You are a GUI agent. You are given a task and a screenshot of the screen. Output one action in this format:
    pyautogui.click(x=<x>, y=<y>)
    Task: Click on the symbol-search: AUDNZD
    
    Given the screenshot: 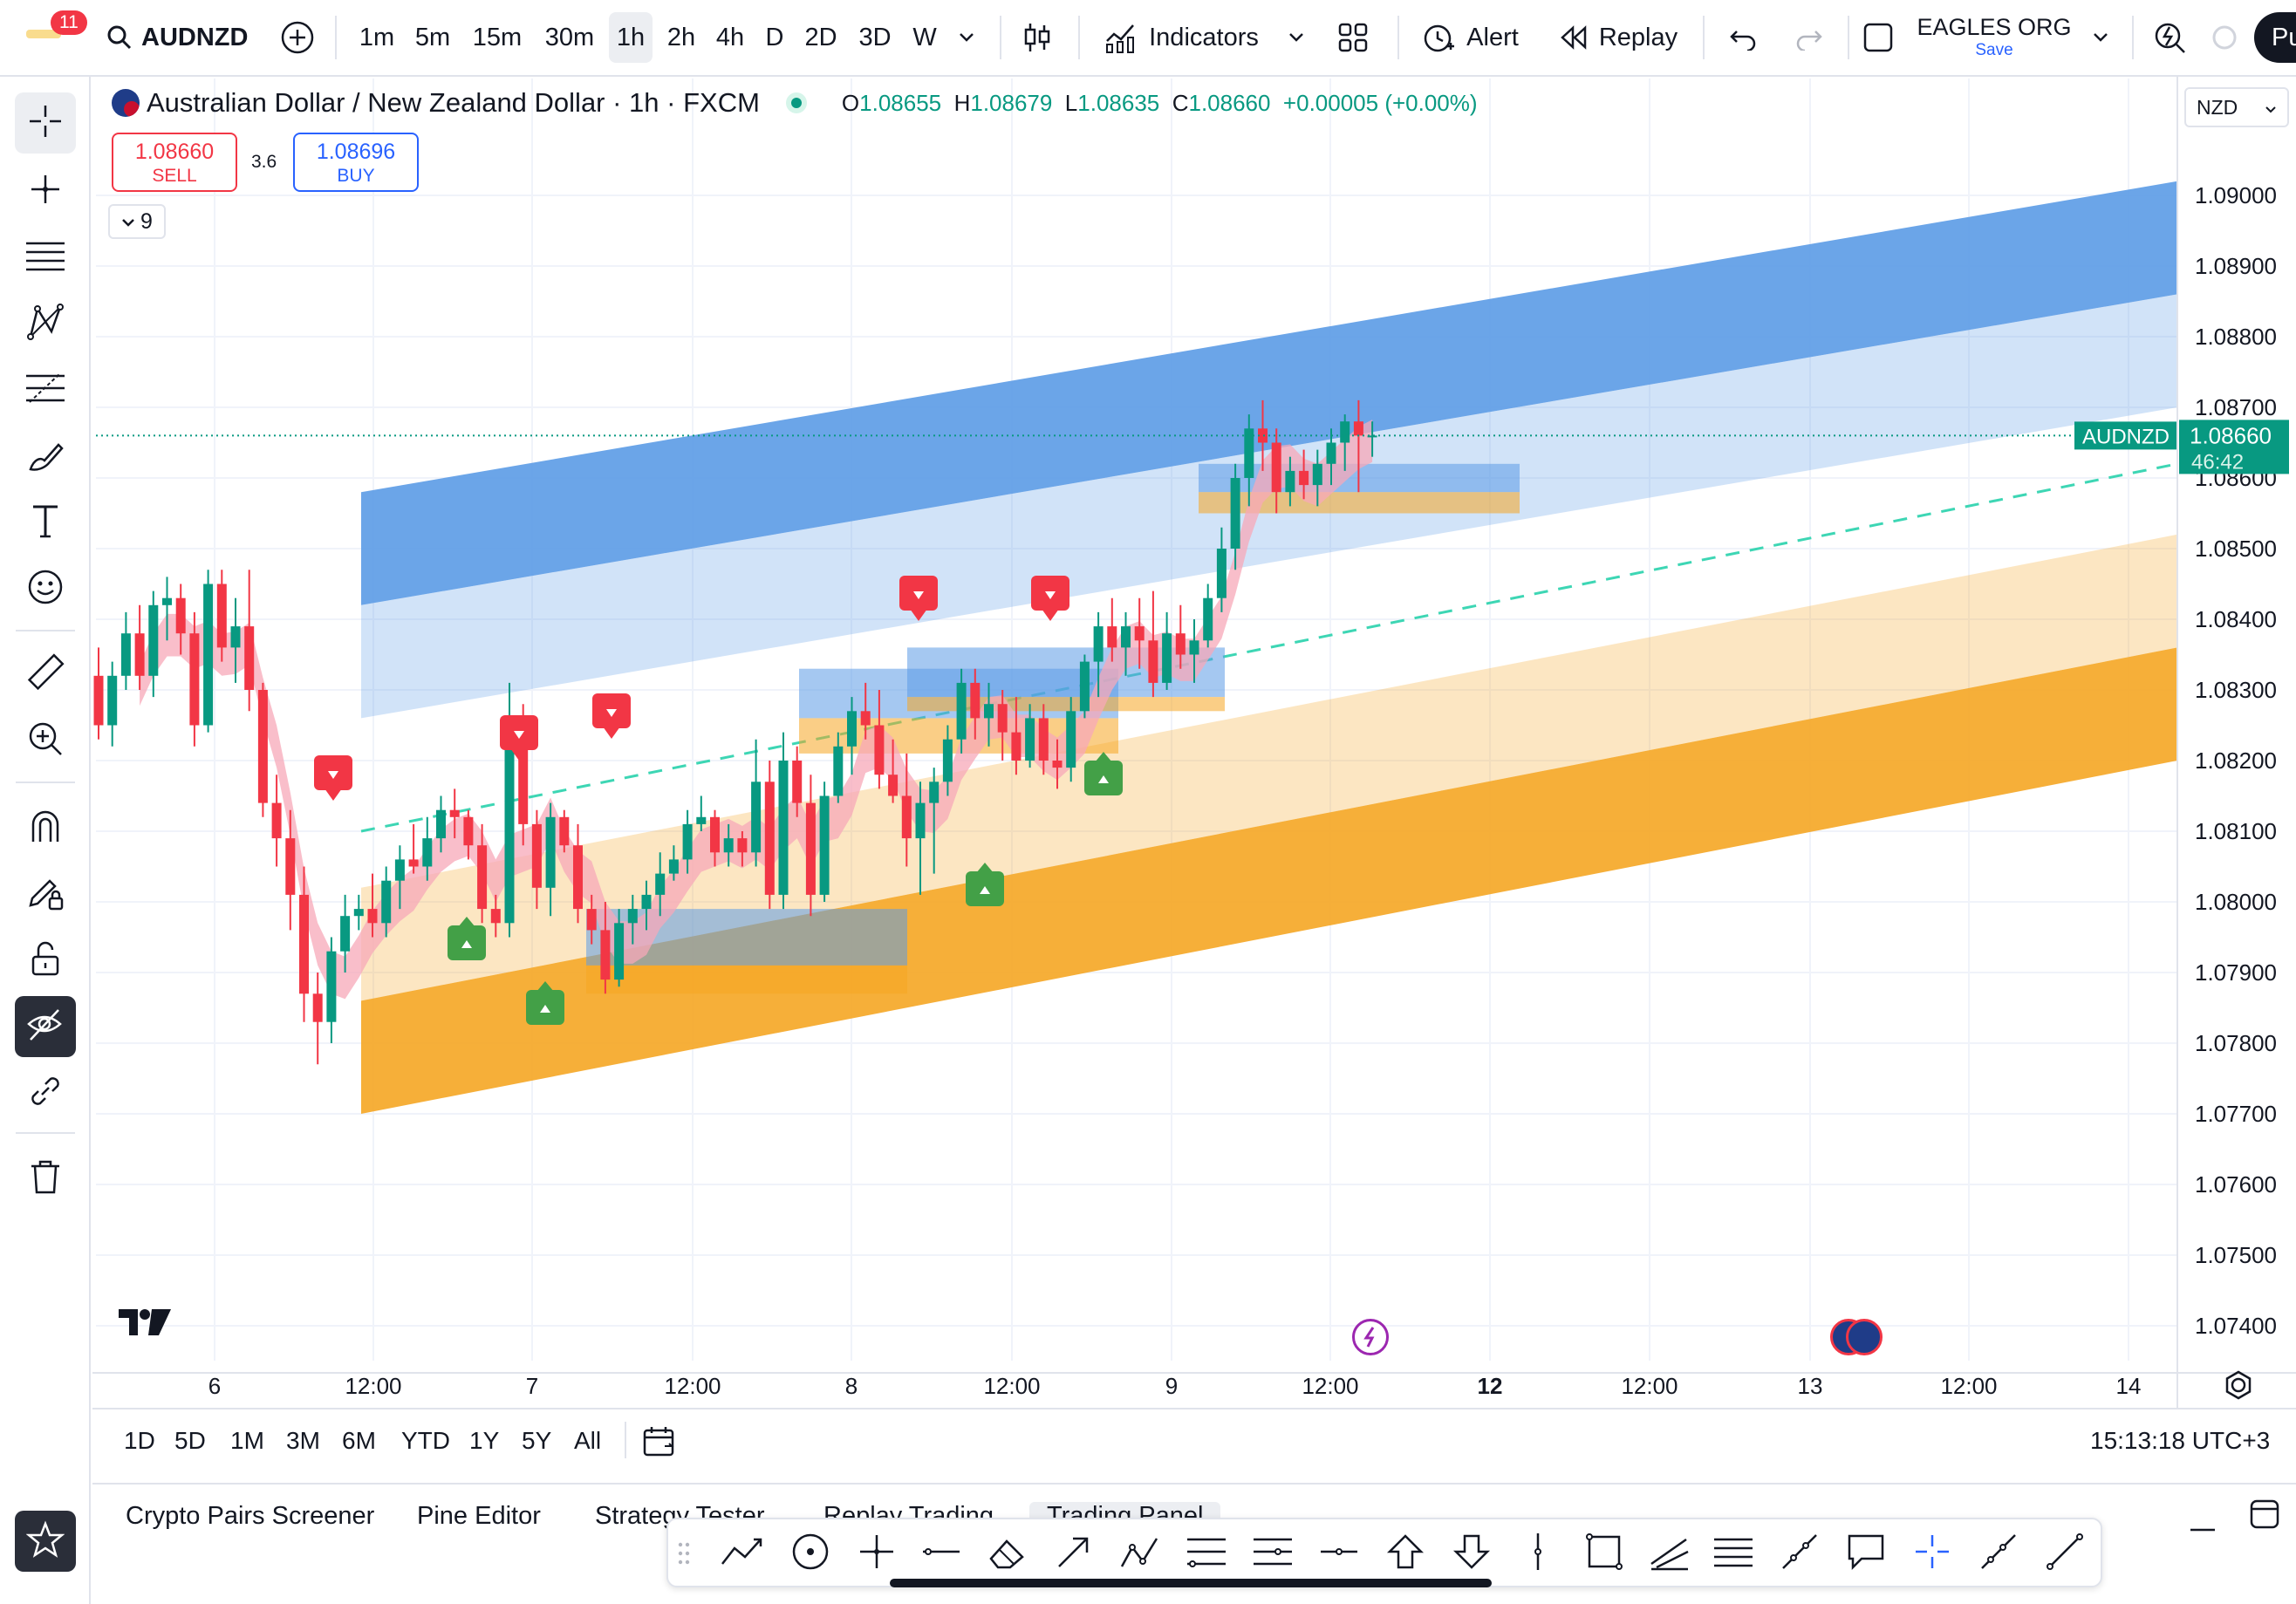 What is the action you would take?
    pyautogui.click(x=180, y=37)
    